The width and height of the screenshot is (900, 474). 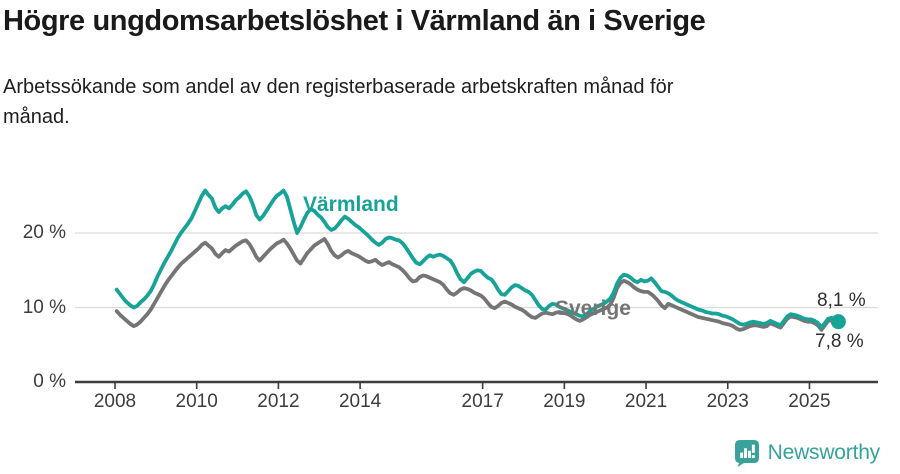 What do you see at coordinates (44, 307) in the screenshot?
I see `y-axis-tick-label: 10 %` at bounding box center [44, 307].